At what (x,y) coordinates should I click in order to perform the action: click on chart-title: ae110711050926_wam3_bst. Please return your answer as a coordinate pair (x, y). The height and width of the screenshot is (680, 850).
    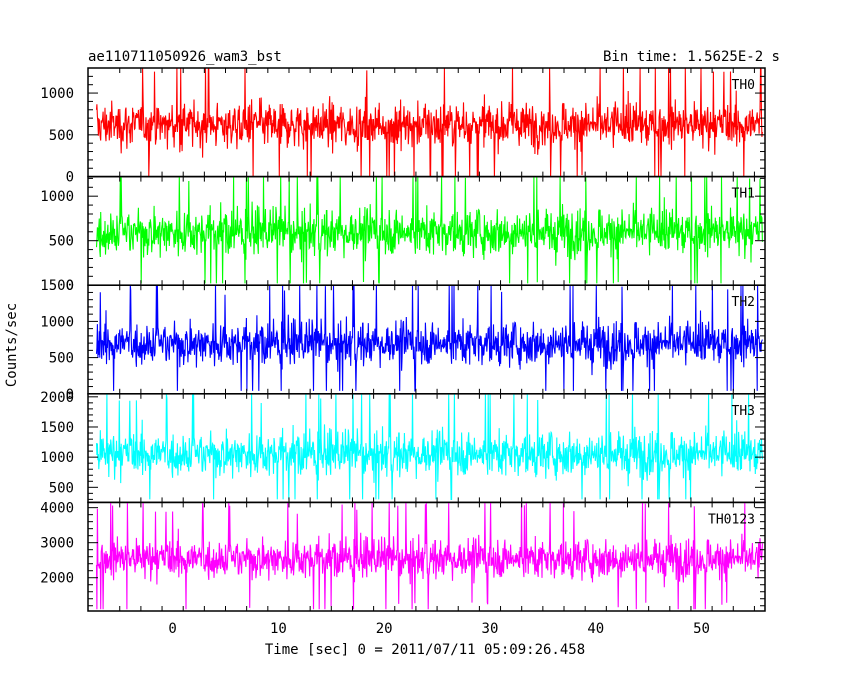
    Looking at the image, I should click on (185, 57).